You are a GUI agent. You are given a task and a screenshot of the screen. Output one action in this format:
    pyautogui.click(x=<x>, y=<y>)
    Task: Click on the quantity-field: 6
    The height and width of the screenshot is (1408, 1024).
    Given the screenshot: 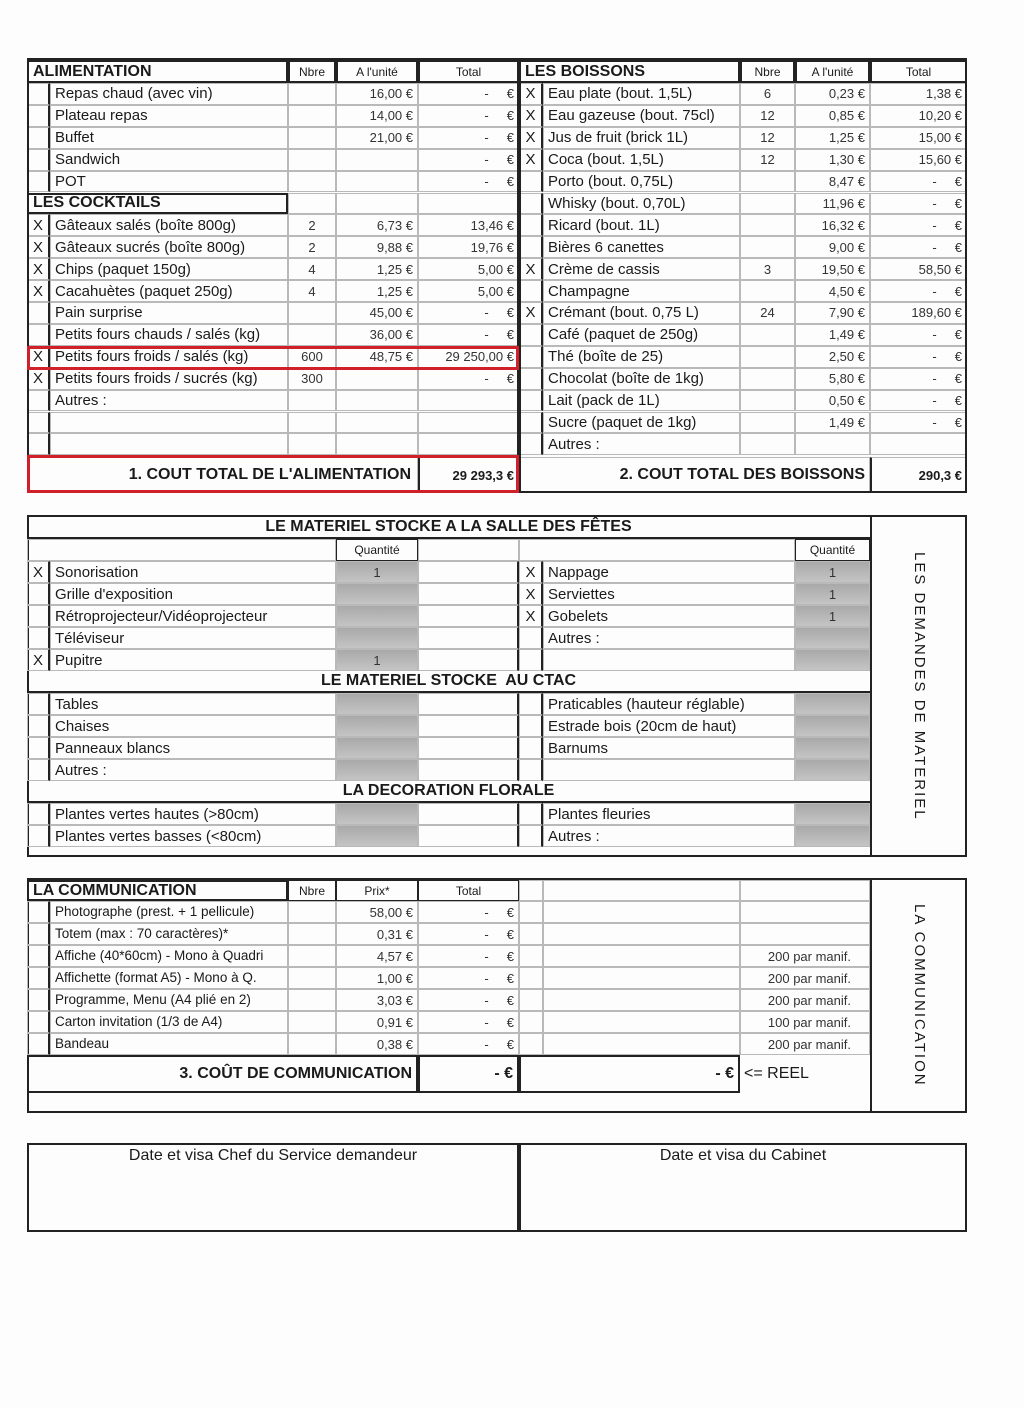 What is the action you would take?
    pyautogui.click(x=767, y=94)
    